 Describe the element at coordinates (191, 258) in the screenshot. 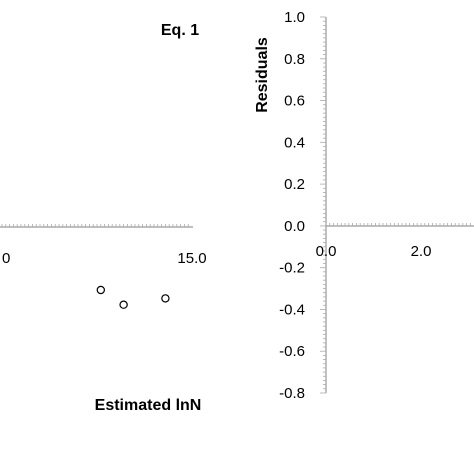

I see `left-x-tick-label-1: 15.0` at that location.